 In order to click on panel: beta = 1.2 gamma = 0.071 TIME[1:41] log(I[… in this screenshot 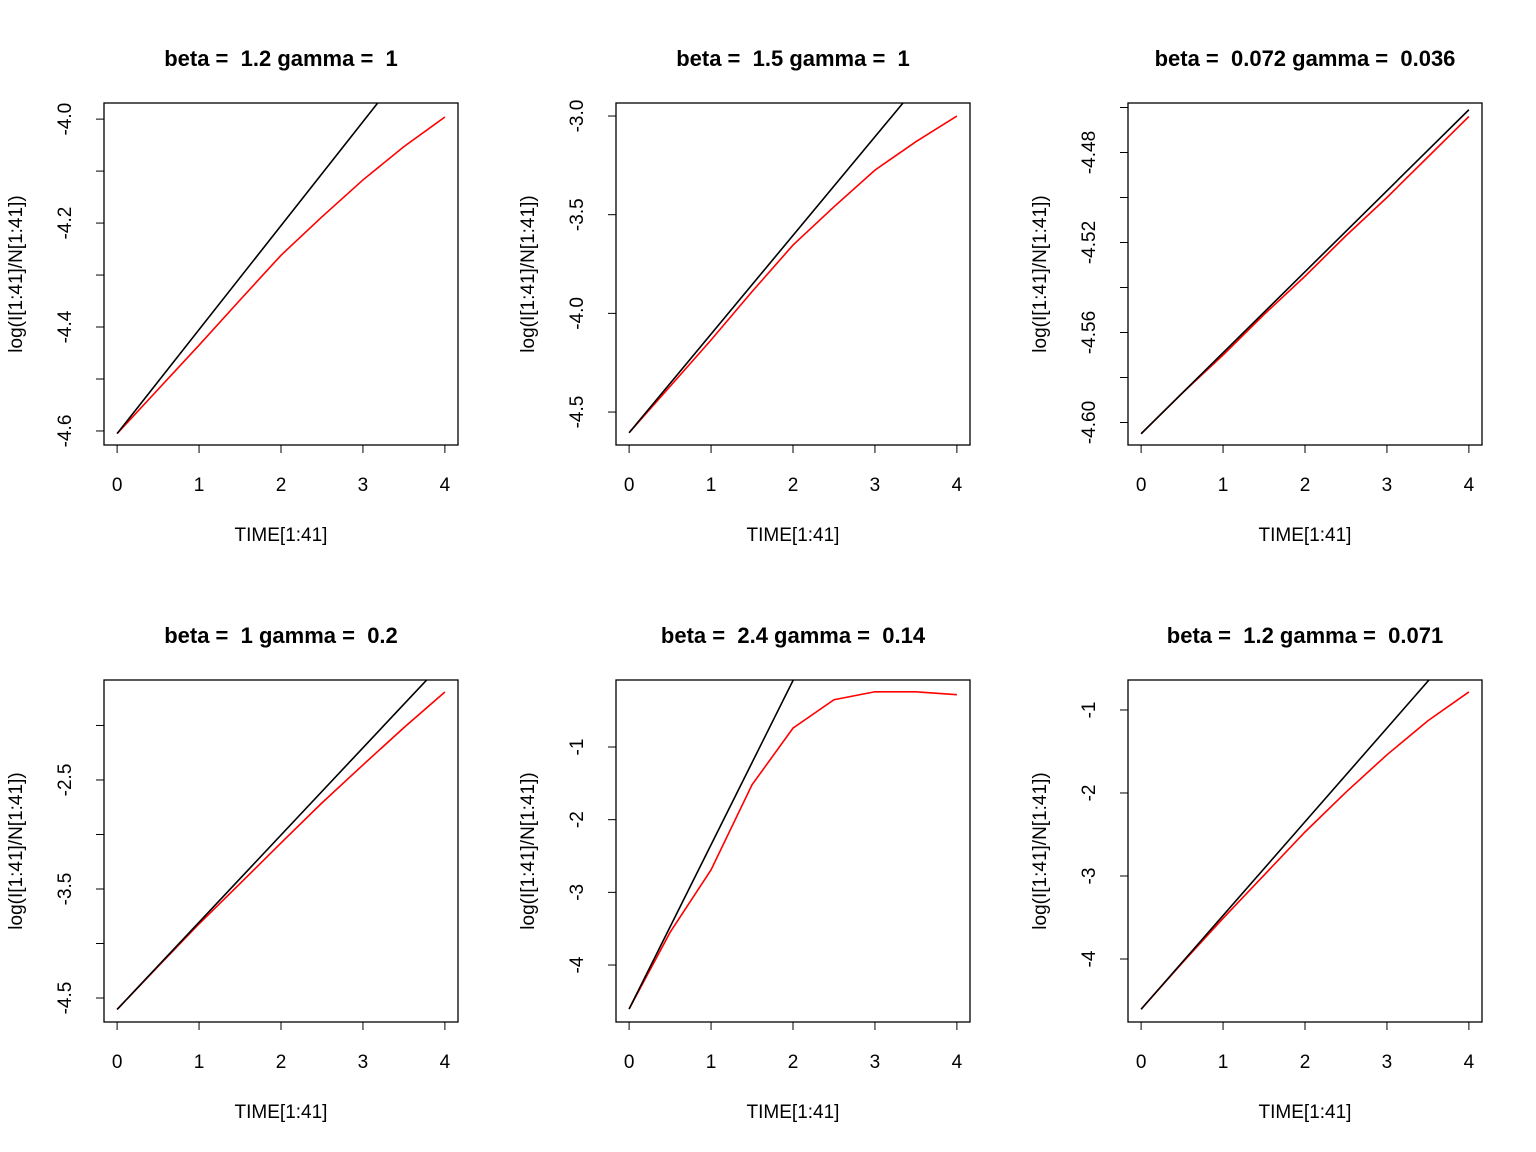, I will do `click(1256, 873)`.